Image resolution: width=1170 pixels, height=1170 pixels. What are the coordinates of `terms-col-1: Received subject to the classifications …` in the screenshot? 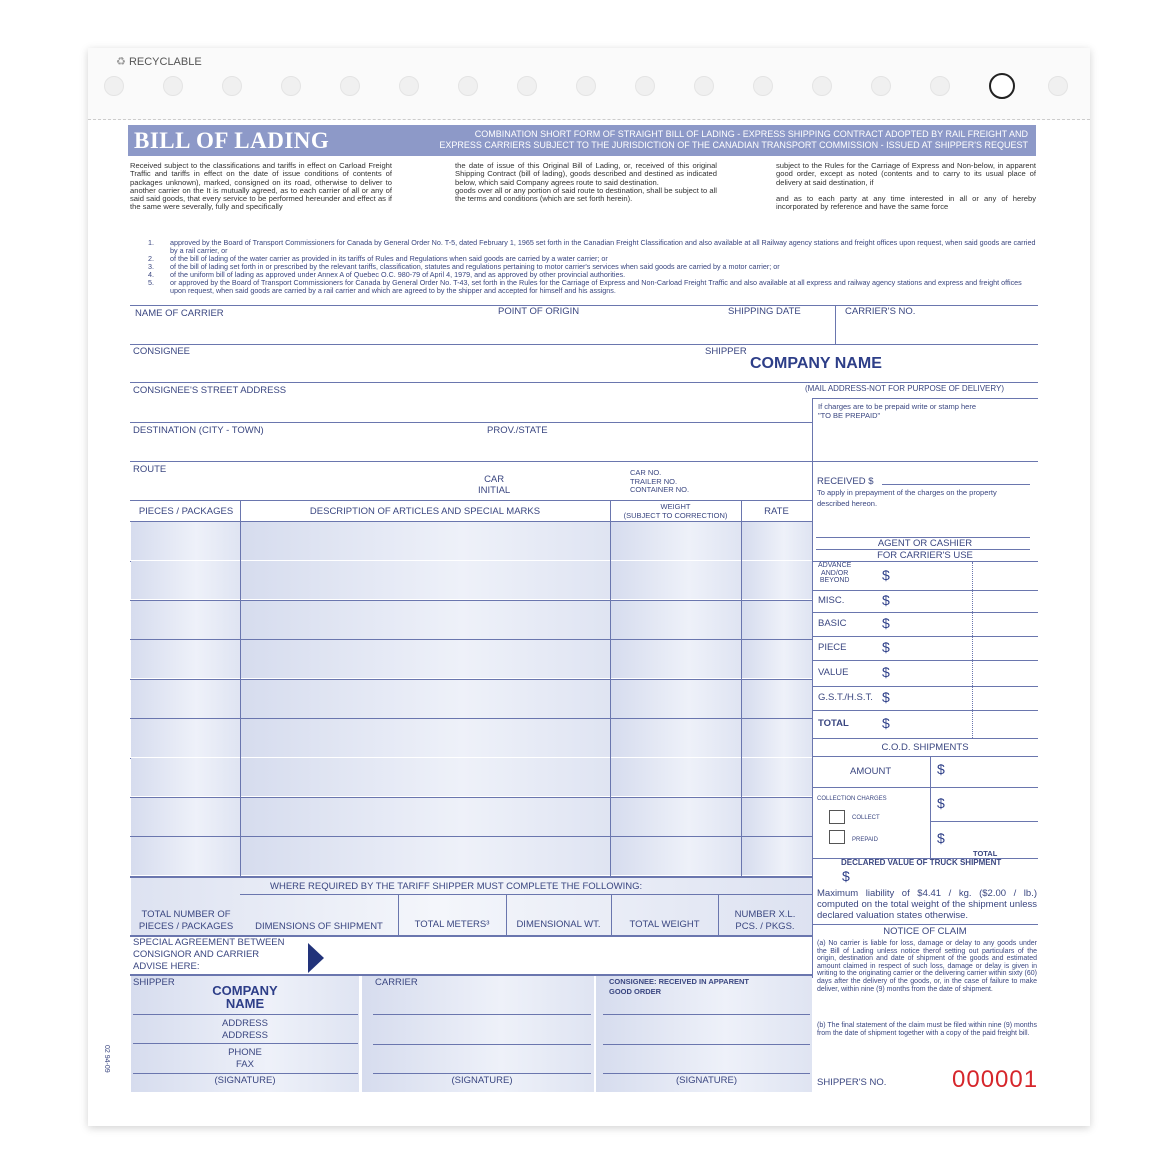 It's located at (261, 186).